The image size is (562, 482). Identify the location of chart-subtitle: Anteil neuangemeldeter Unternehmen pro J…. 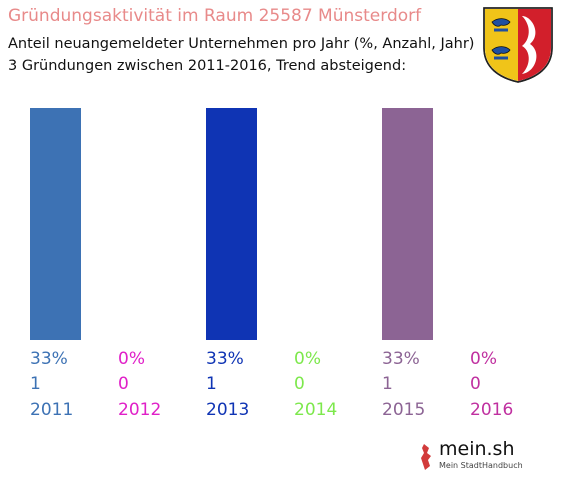
(241, 55).